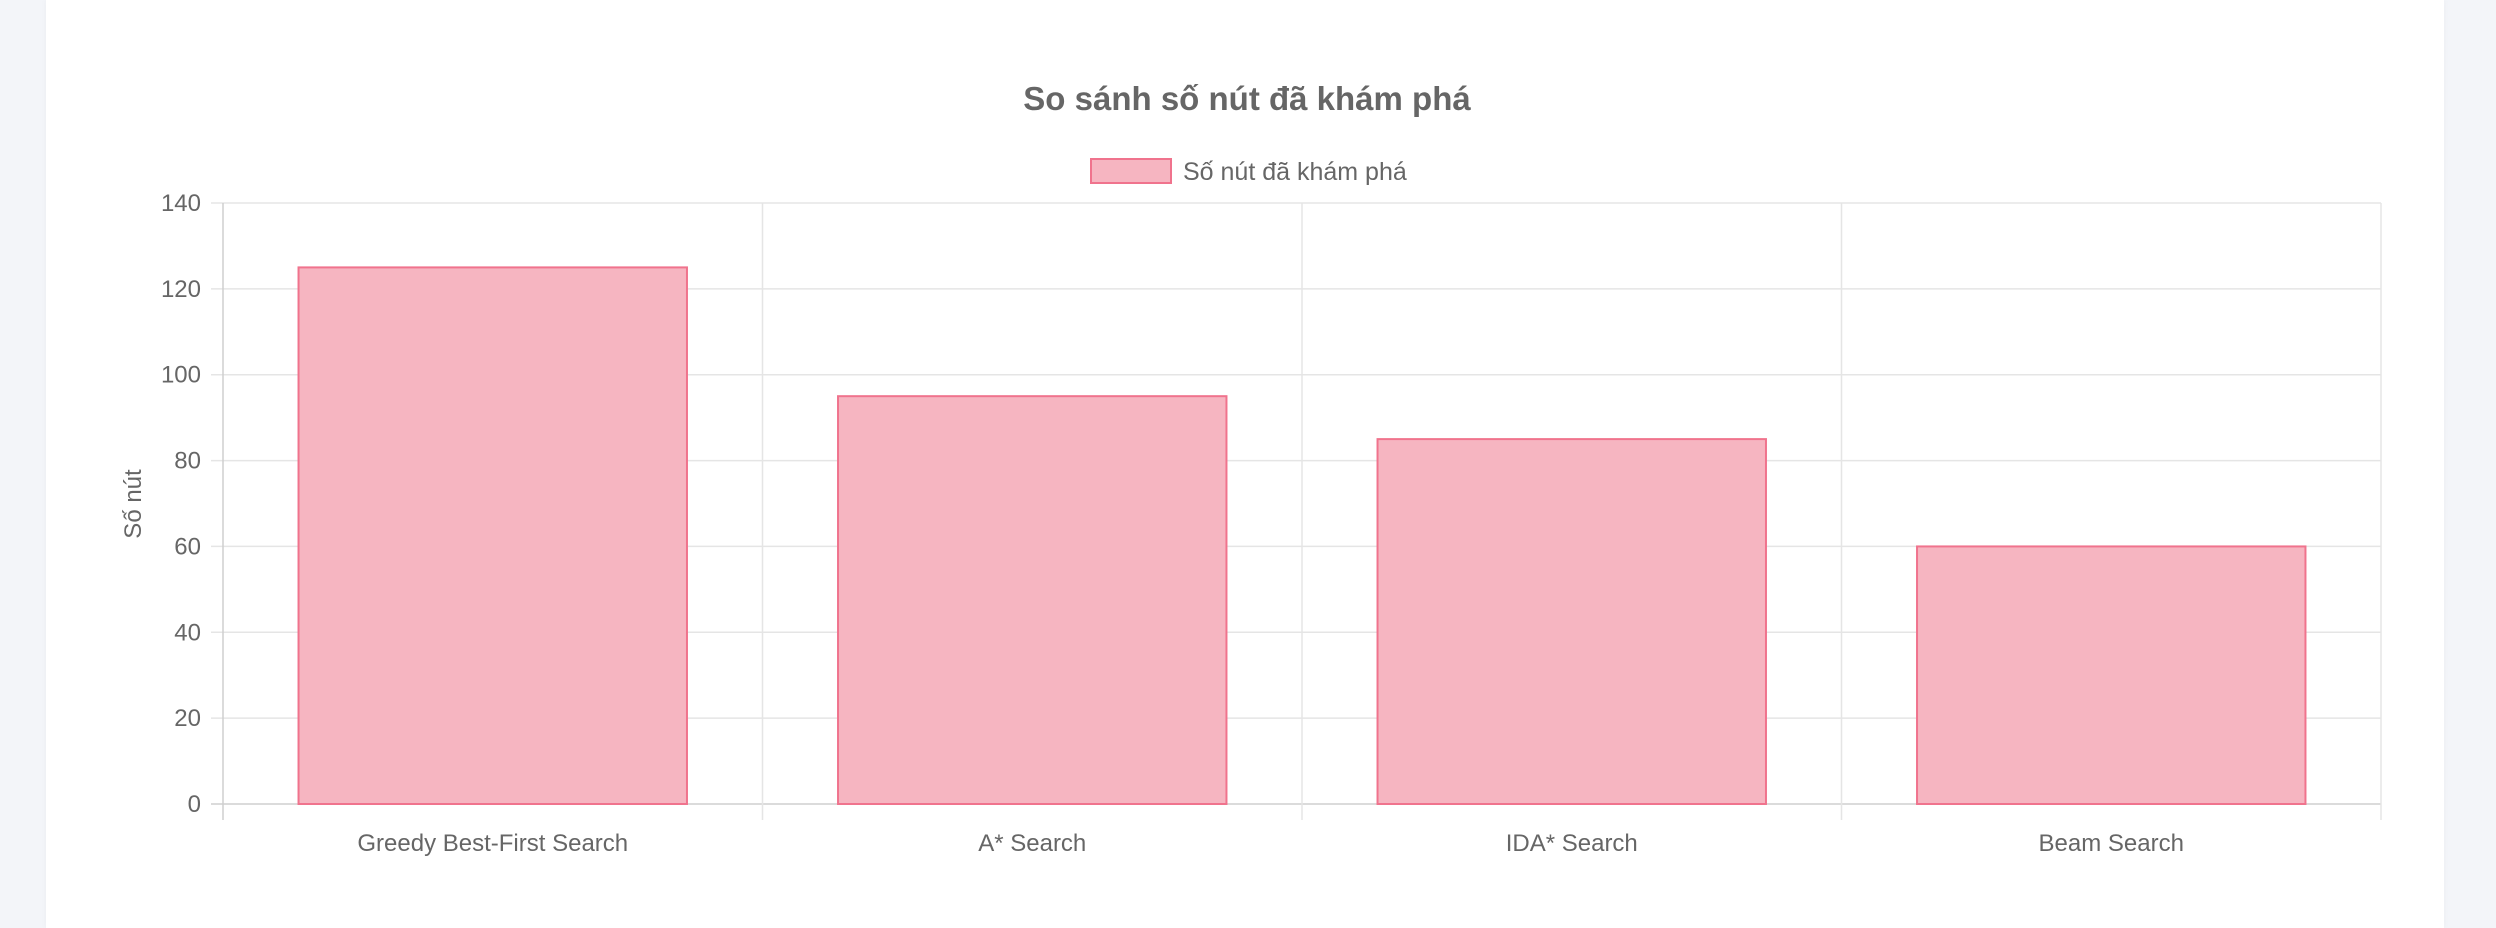  Describe the element at coordinates (133, 504) in the screenshot. I see `y-axis-title: Số nút` at that location.